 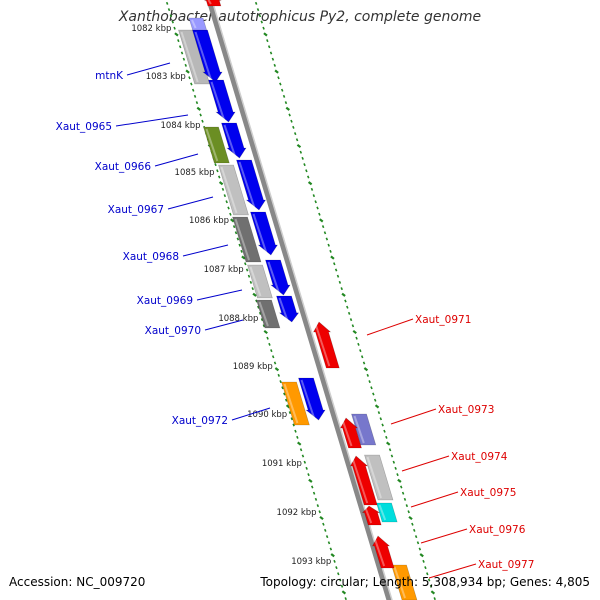 I want to click on gene-label-text: Xaut_0969, so click(x=165, y=301).